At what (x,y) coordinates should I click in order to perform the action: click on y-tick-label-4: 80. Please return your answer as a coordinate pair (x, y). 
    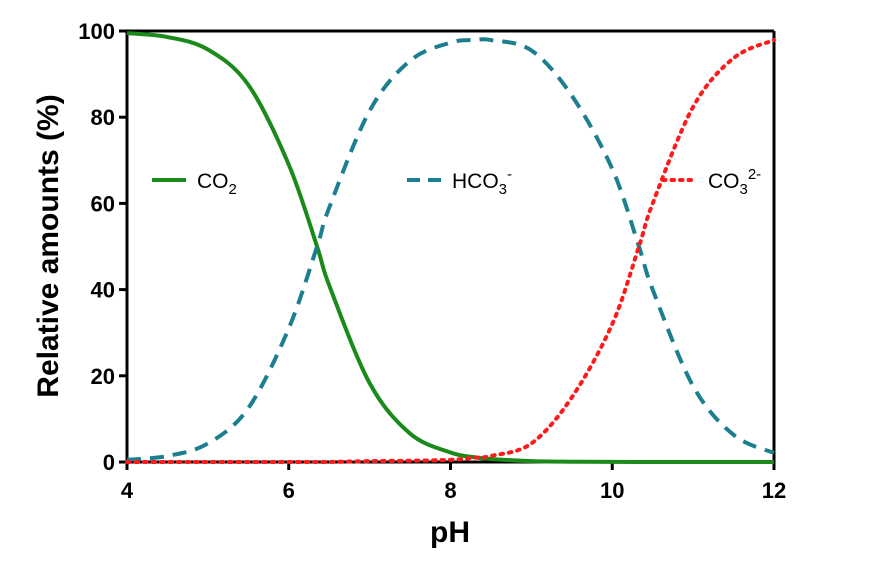
    Looking at the image, I should click on (103, 117).